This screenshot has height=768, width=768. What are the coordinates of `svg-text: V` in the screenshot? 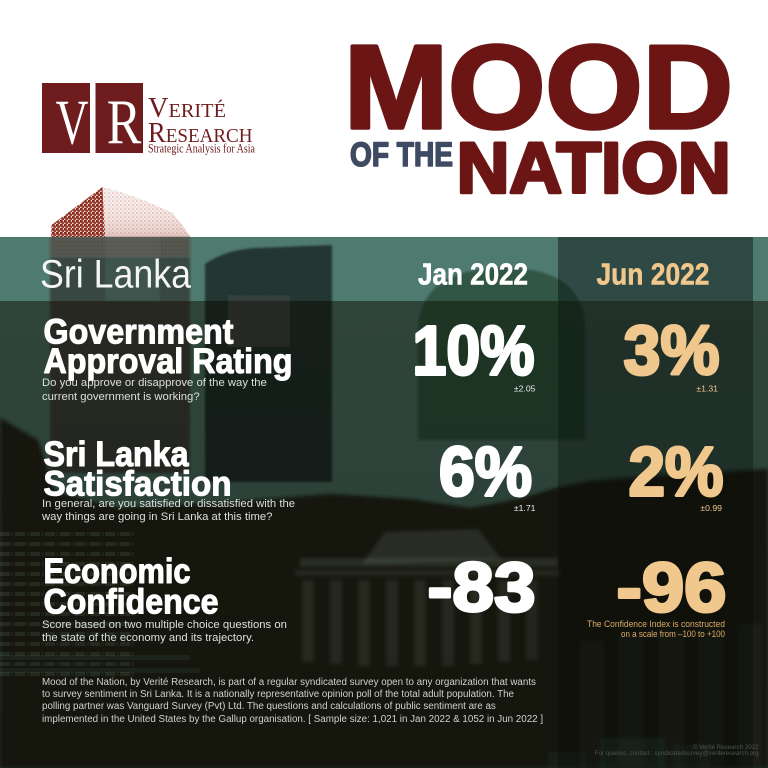 It's located at (72, 122).